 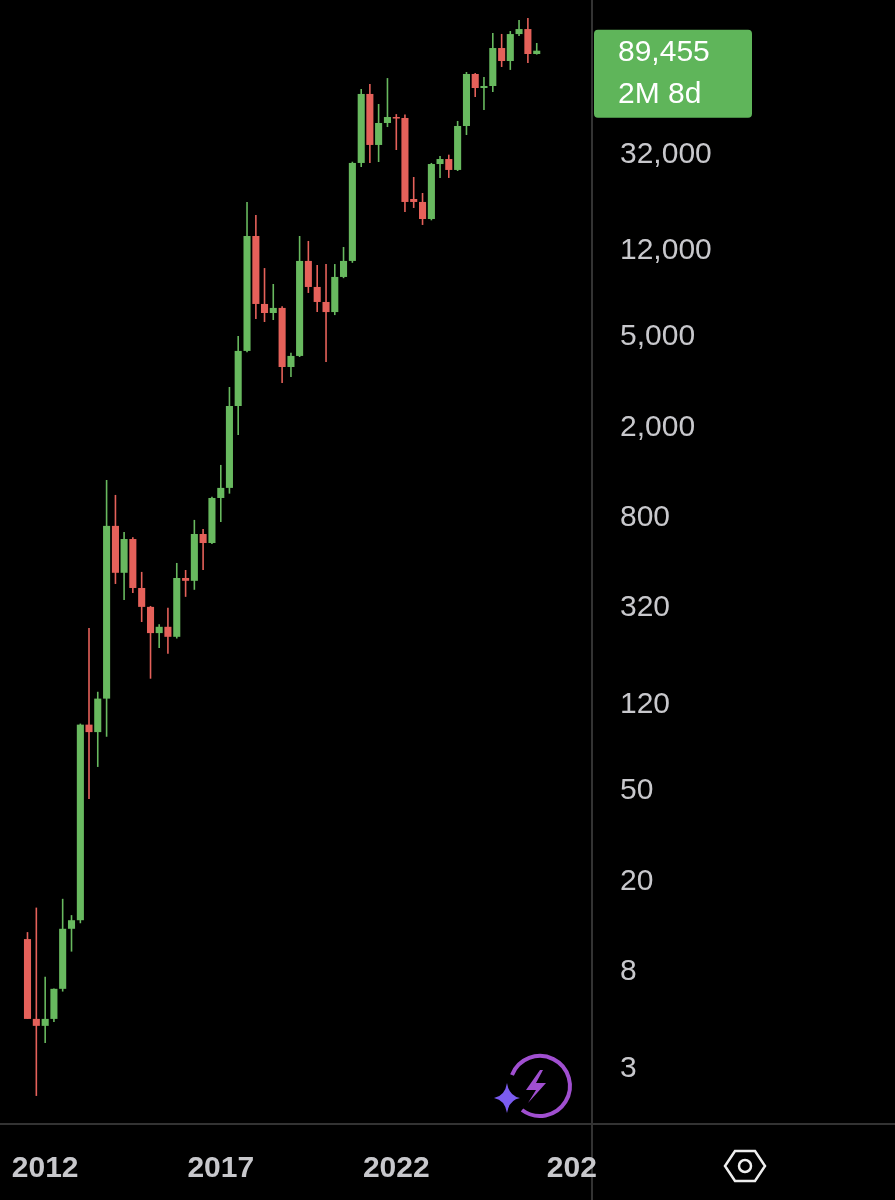 I want to click on x-tick-label: 202, so click(x=571, y=1166).